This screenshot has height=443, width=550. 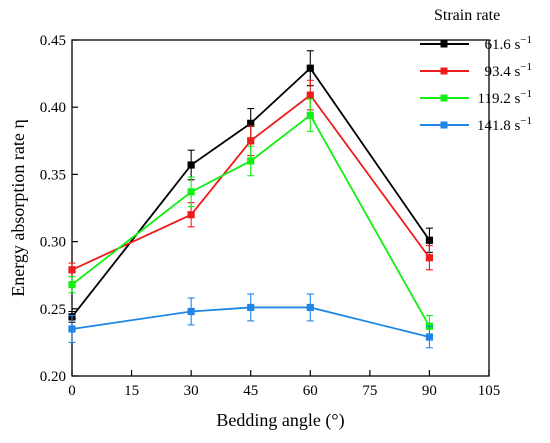 I want to click on x-axis: 0 15 30 45 60 75 90 105, so click(x=284, y=384).